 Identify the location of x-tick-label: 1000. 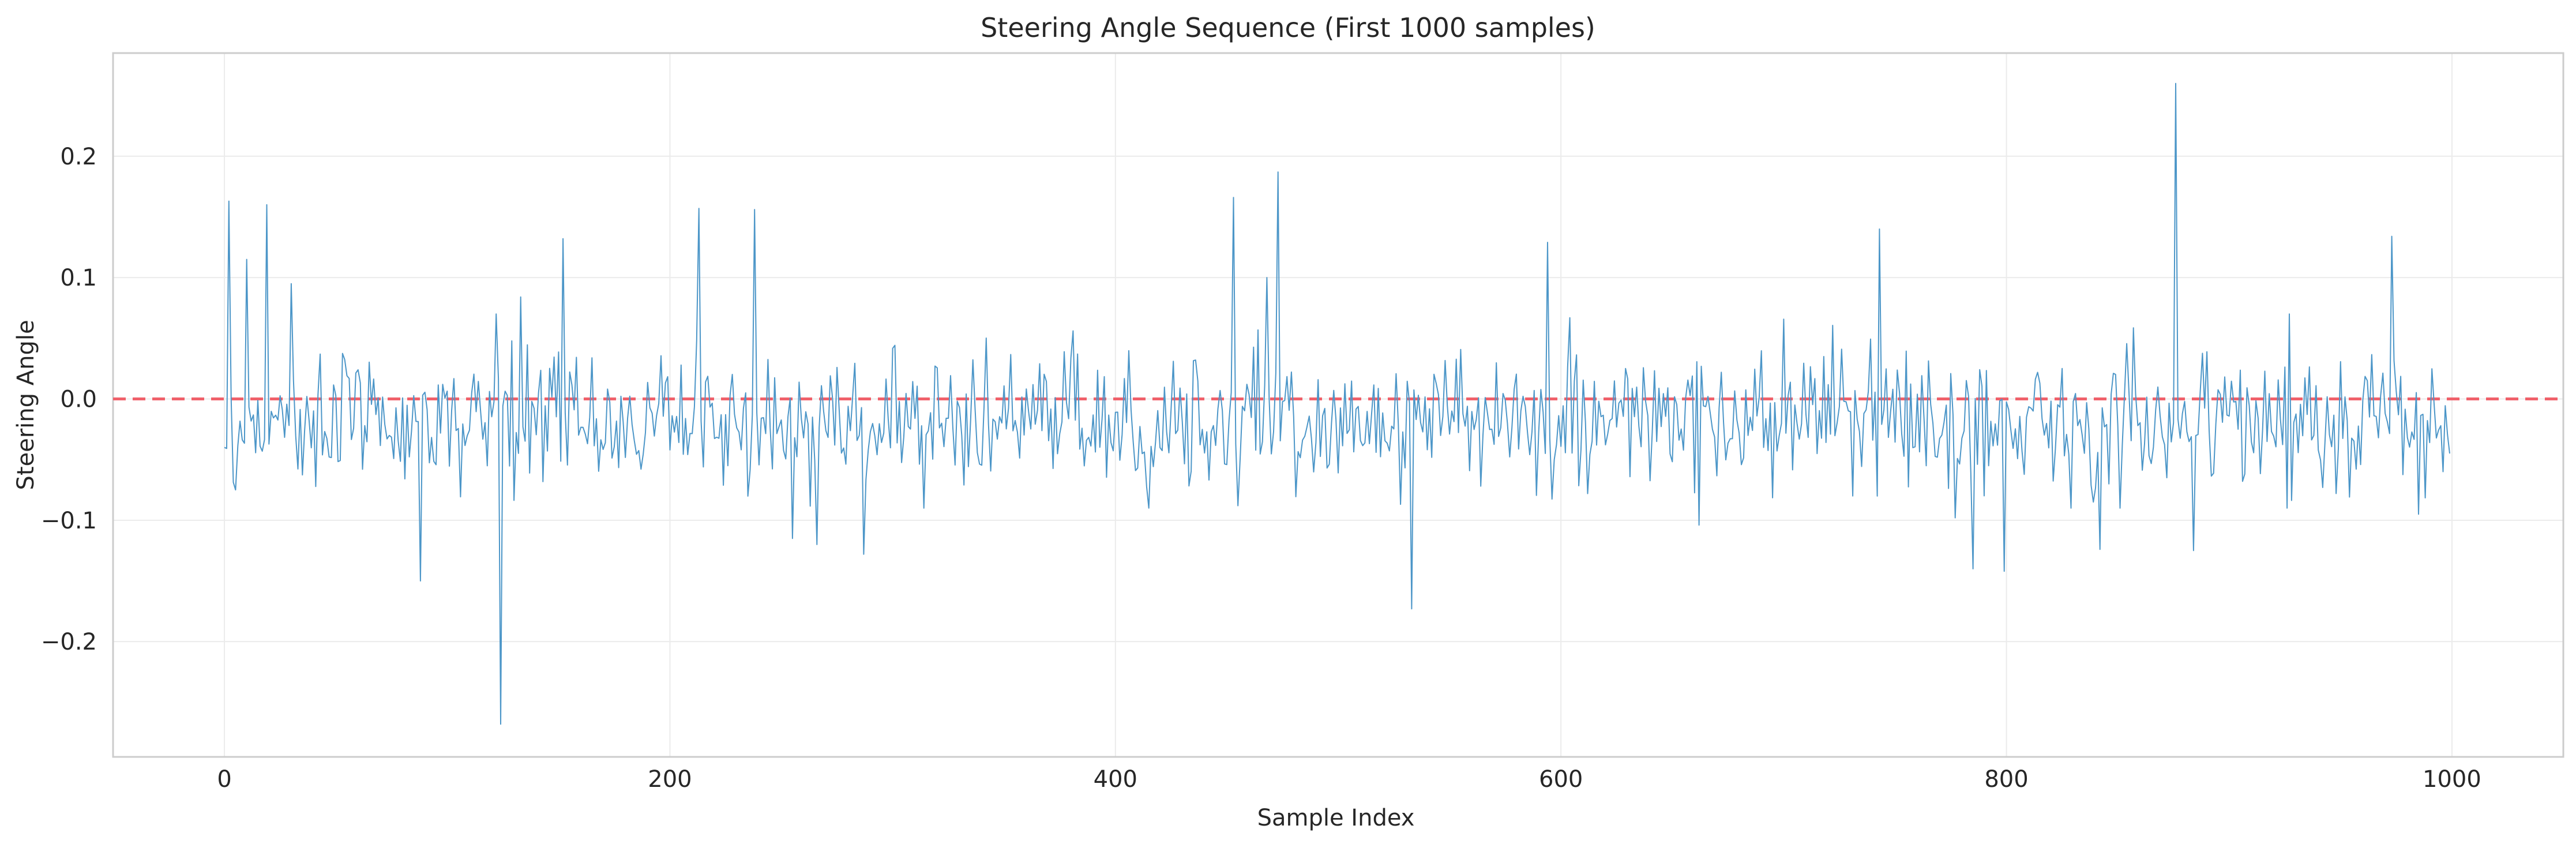
(2452, 780).